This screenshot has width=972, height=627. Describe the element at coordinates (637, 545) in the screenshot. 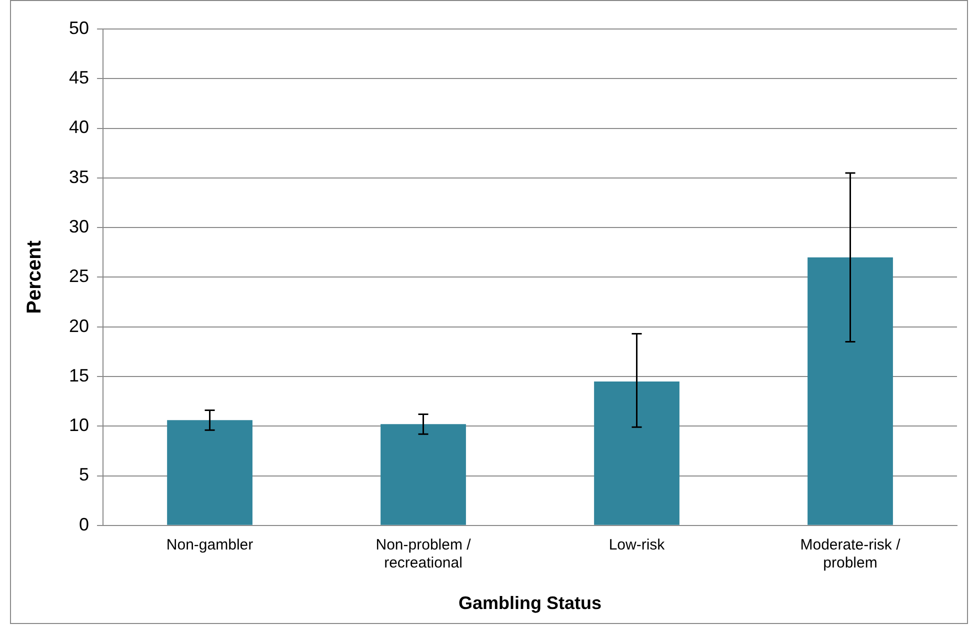

I see `x-tick-label: Low-risk` at that location.